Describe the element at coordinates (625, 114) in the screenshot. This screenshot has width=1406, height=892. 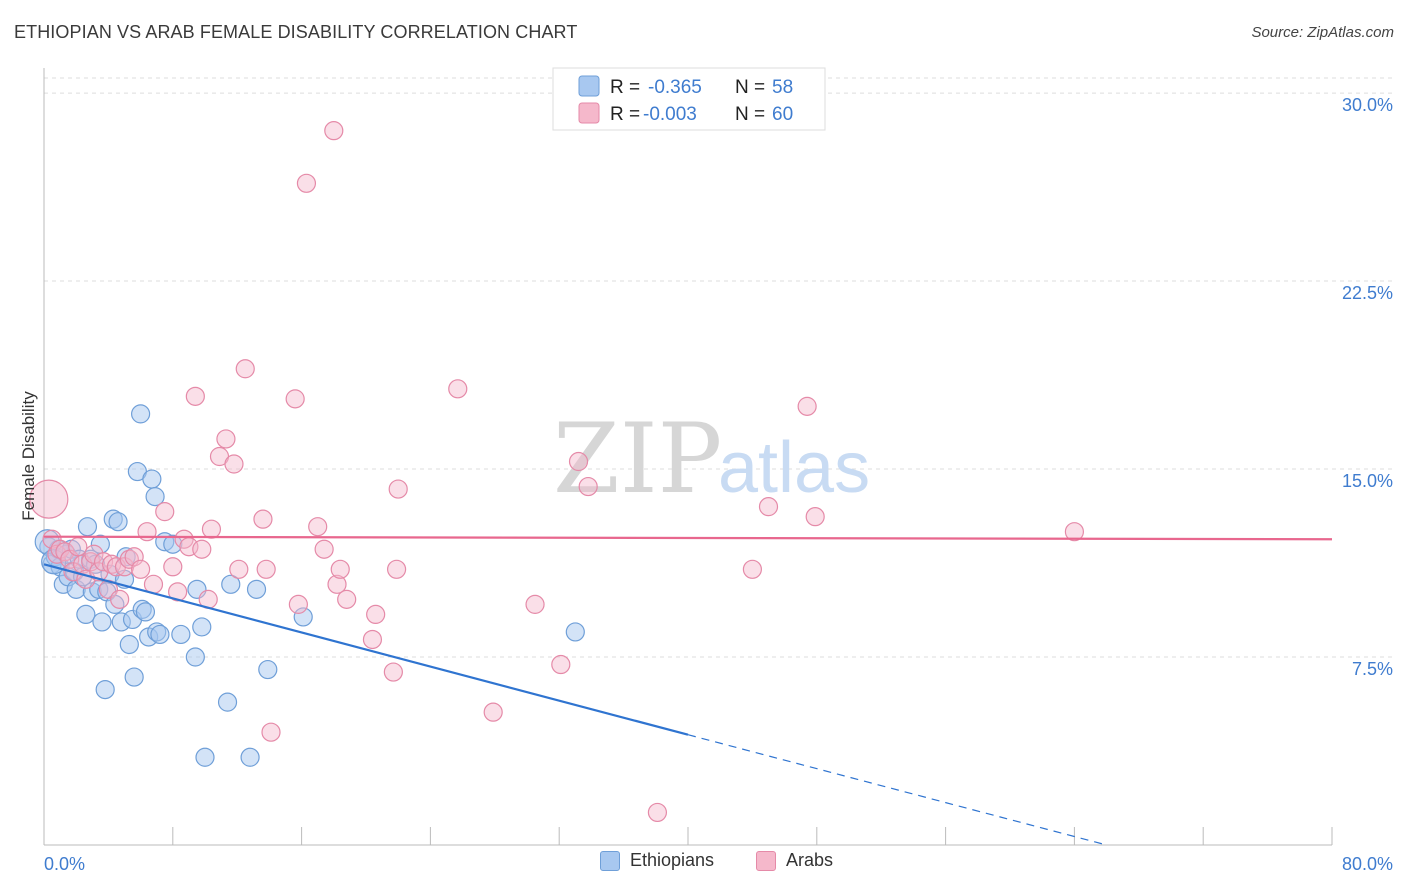
I see `legend-r-label-arabs: R =` at that location.